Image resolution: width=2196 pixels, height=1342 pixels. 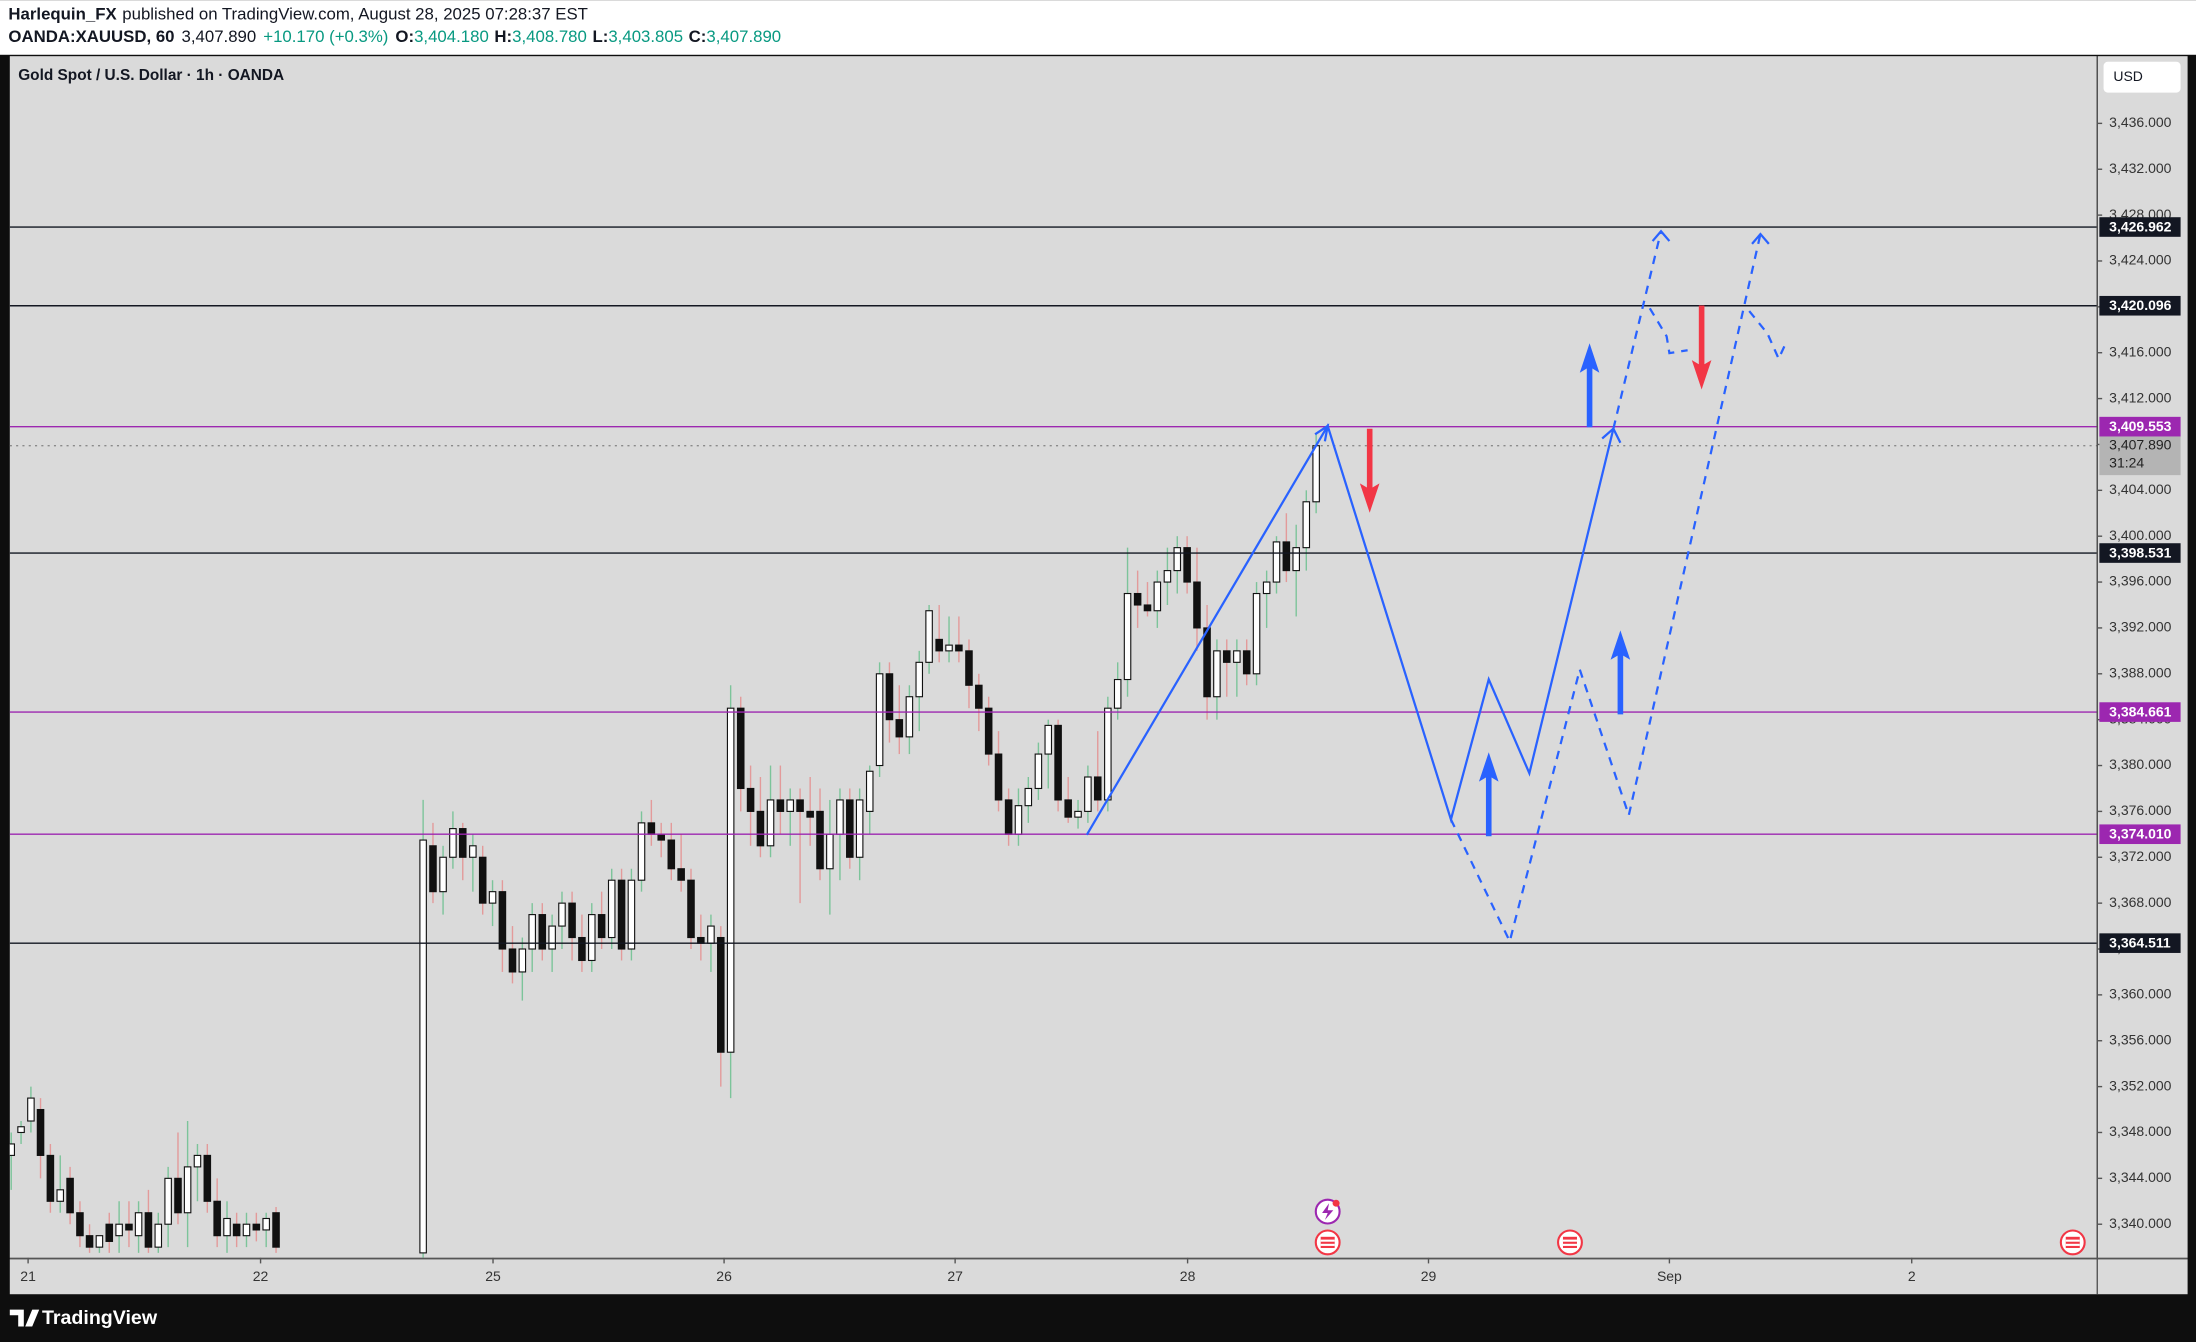 What do you see at coordinates (2140, 810) in the screenshot?
I see `y-tick-label: 3,376.000` at bounding box center [2140, 810].